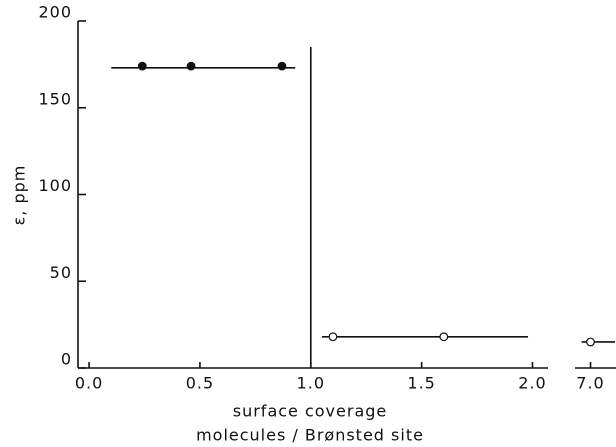 The width and height of the screenshot is (616, 447). I want to click on x-tick-label: 0.0, so click(89, 383).